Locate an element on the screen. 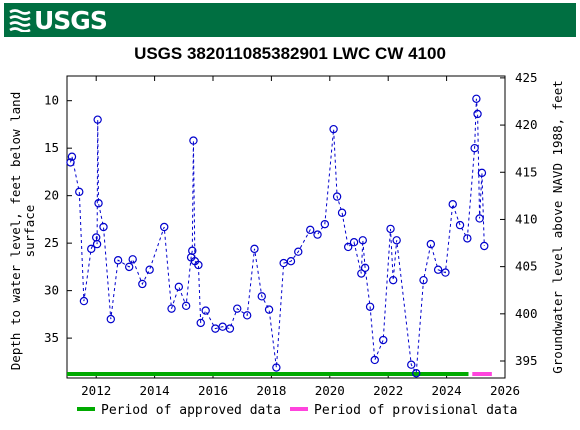 The height and width of the screenshot is (430, 580). usgs-logo: USGS is located at coordinates (58, 20).